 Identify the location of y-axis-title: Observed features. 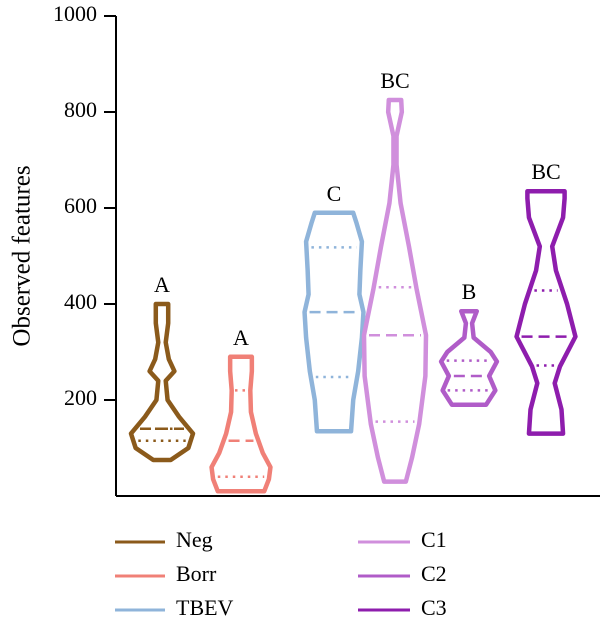
(22, 255).